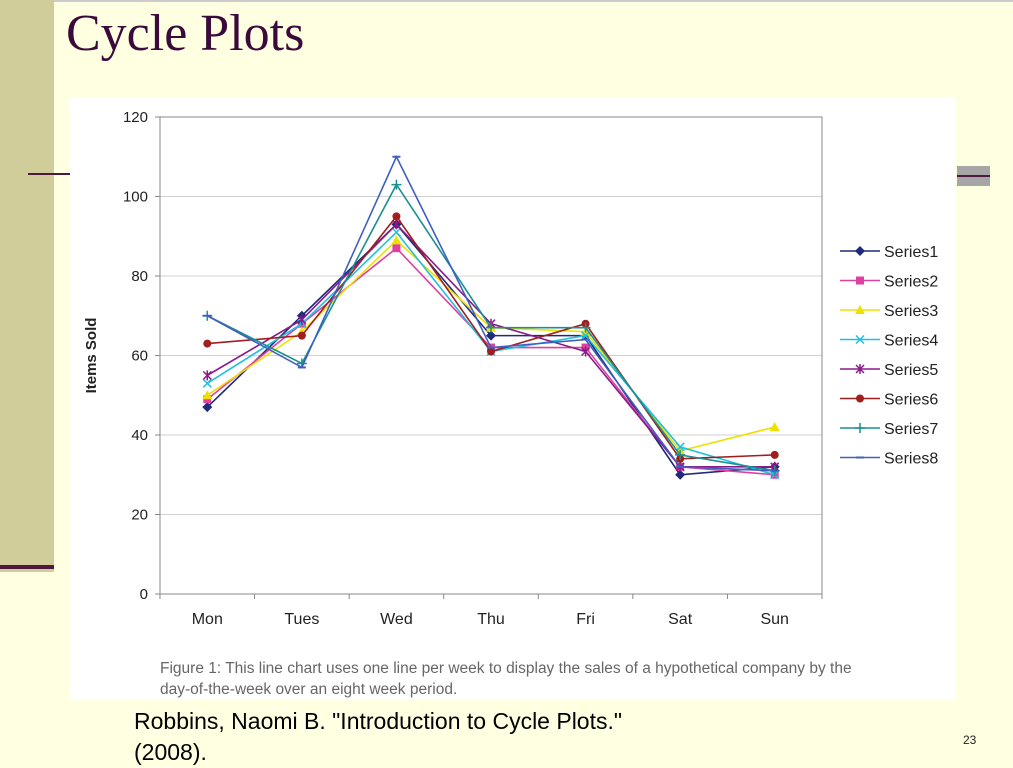 This screenshot has height=768, width=1013. What do you see at coordinates (135, 197) in the screenshot?
I see `y-tick-label: 100` at bounding box center [135, 197].